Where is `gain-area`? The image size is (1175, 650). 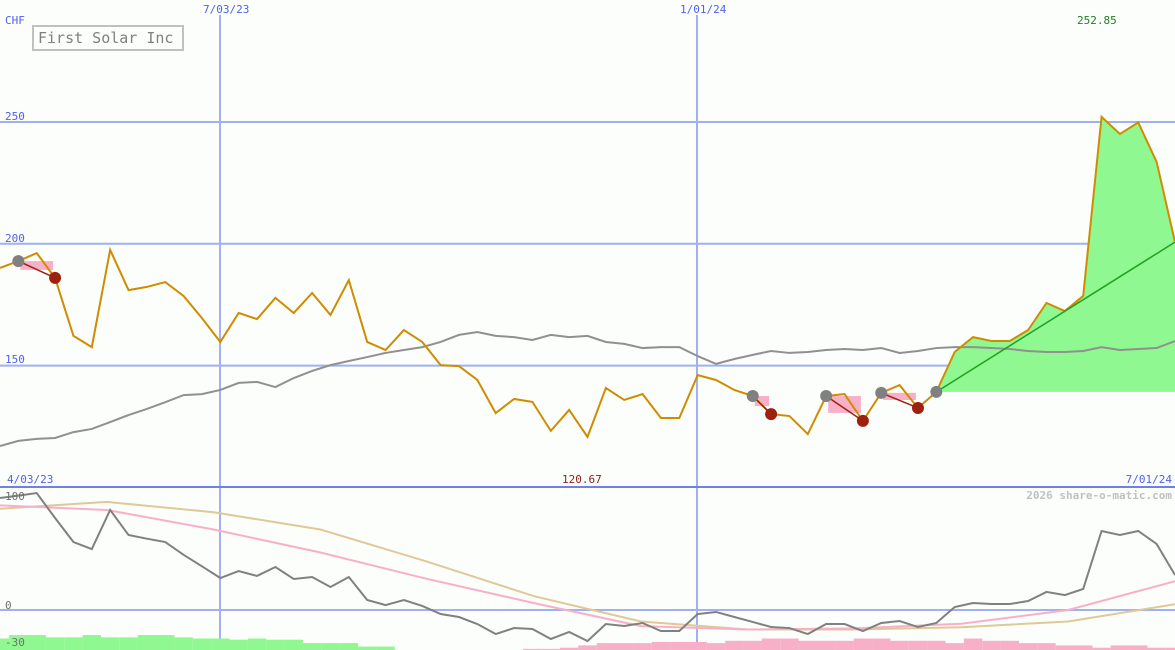 gain-area is located at coordinates (1055, 254).